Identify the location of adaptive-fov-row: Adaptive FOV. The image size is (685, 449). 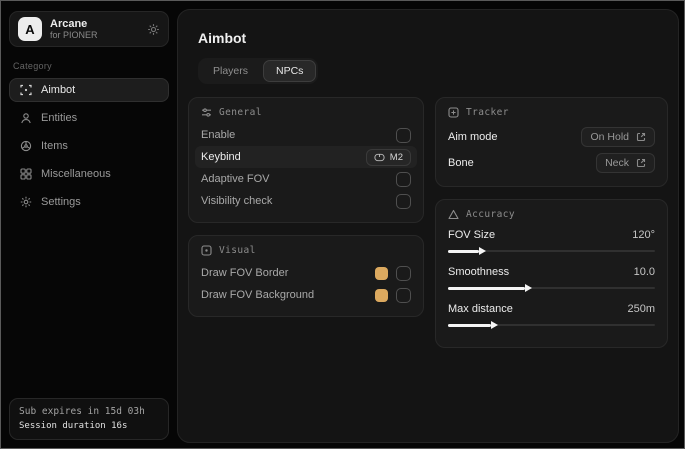
(306, 179).